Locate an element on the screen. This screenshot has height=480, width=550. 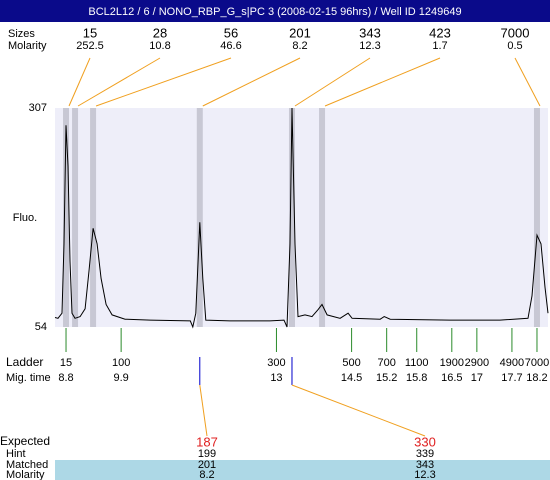
peak-molarity: 8.2 is located at coordinates (299, 46).